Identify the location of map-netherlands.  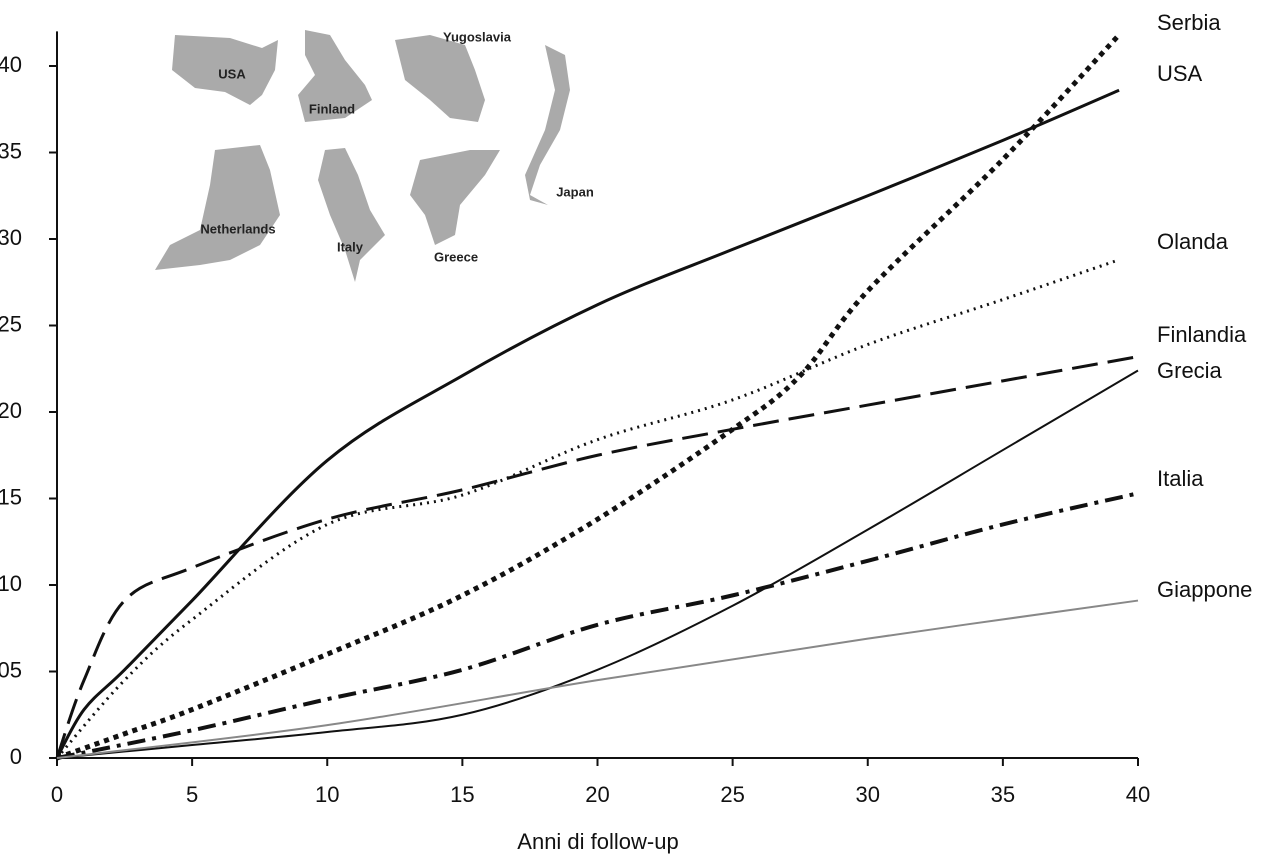
(217, 207).